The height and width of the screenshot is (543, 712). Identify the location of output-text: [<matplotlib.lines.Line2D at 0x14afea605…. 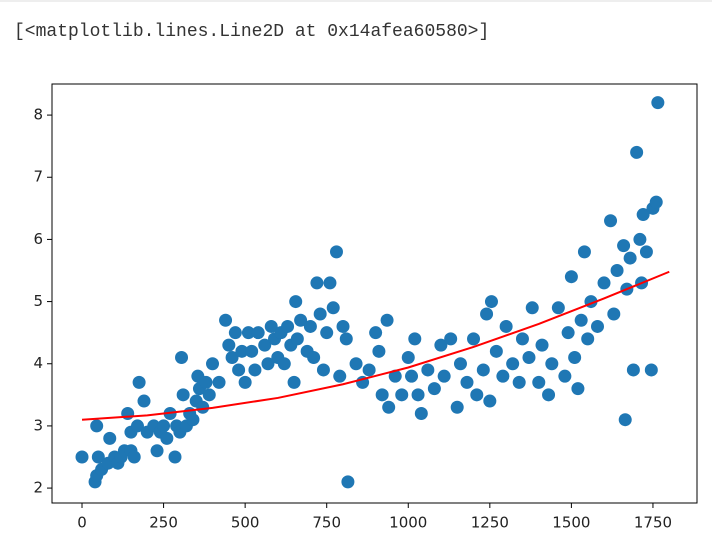
(251, 32).